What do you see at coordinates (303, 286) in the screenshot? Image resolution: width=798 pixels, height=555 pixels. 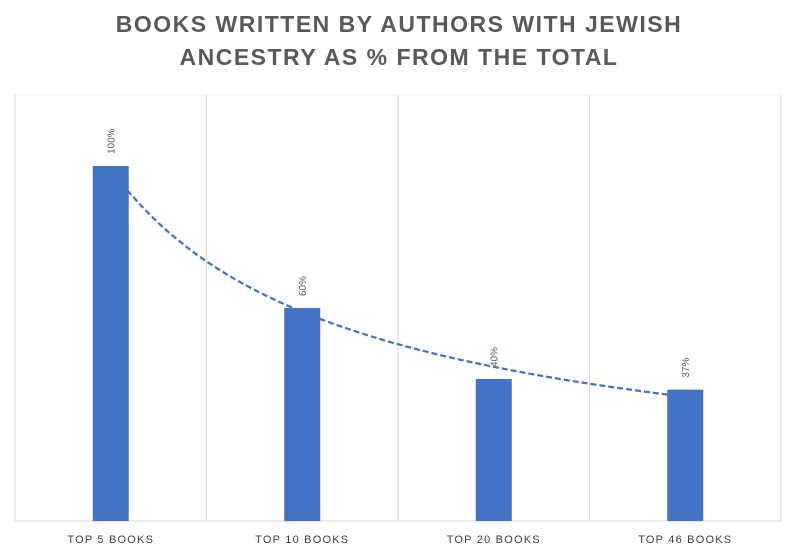 I see `data-label-2: 60%` at bounding box center [303, 286].